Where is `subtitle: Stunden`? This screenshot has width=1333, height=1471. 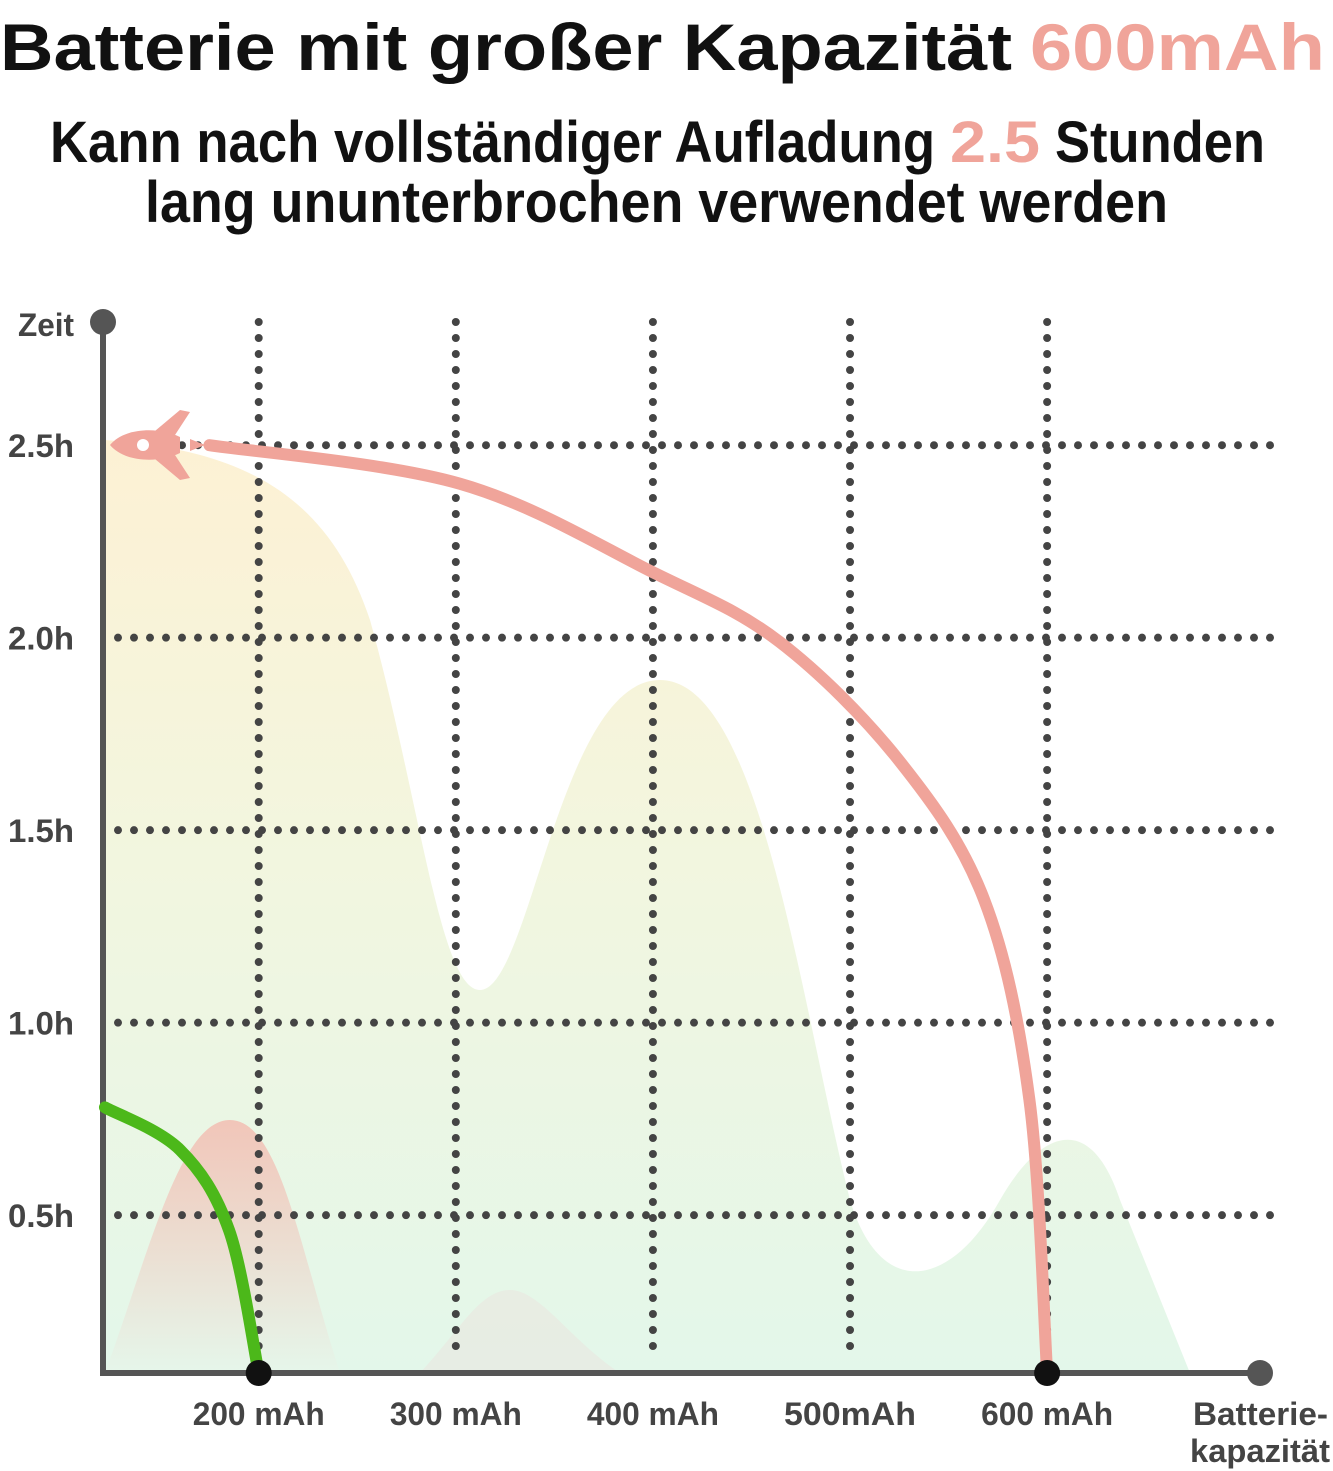
subtitle: Stunden is located at coordinates (1160, 142).